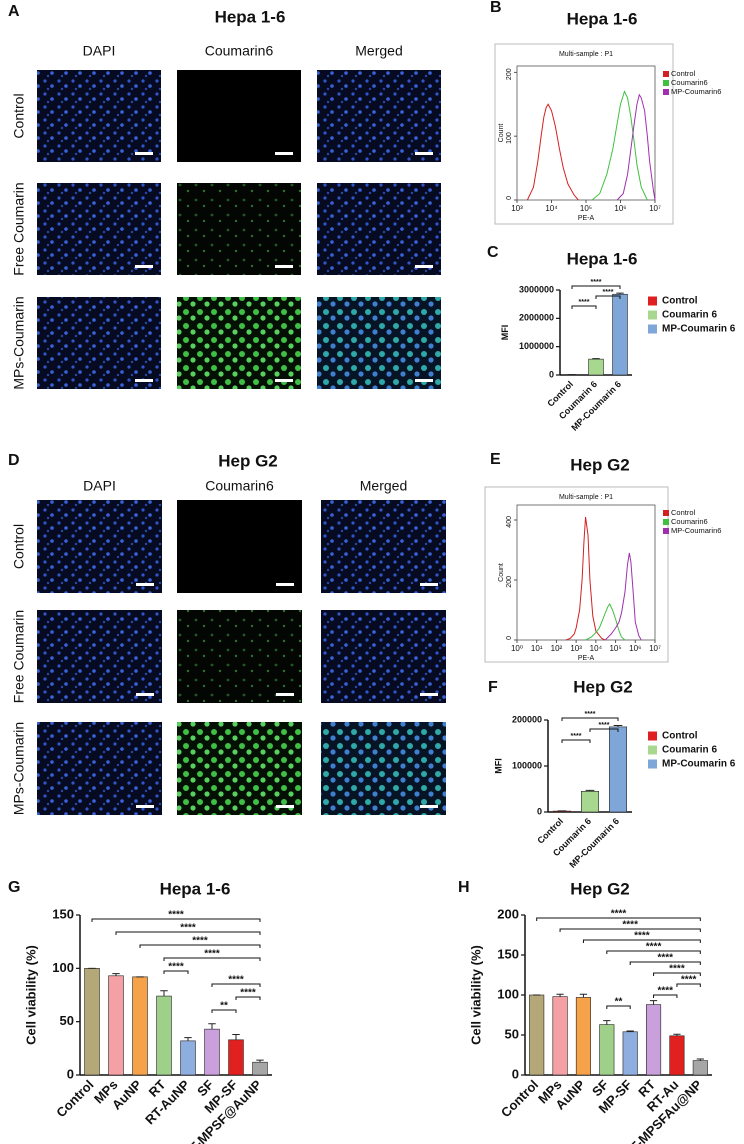 The width and height of the screenshot is (744, 1144). Describe the element at coordinates (584, 134) in the screenshot. I see `plot-frame` at that location.